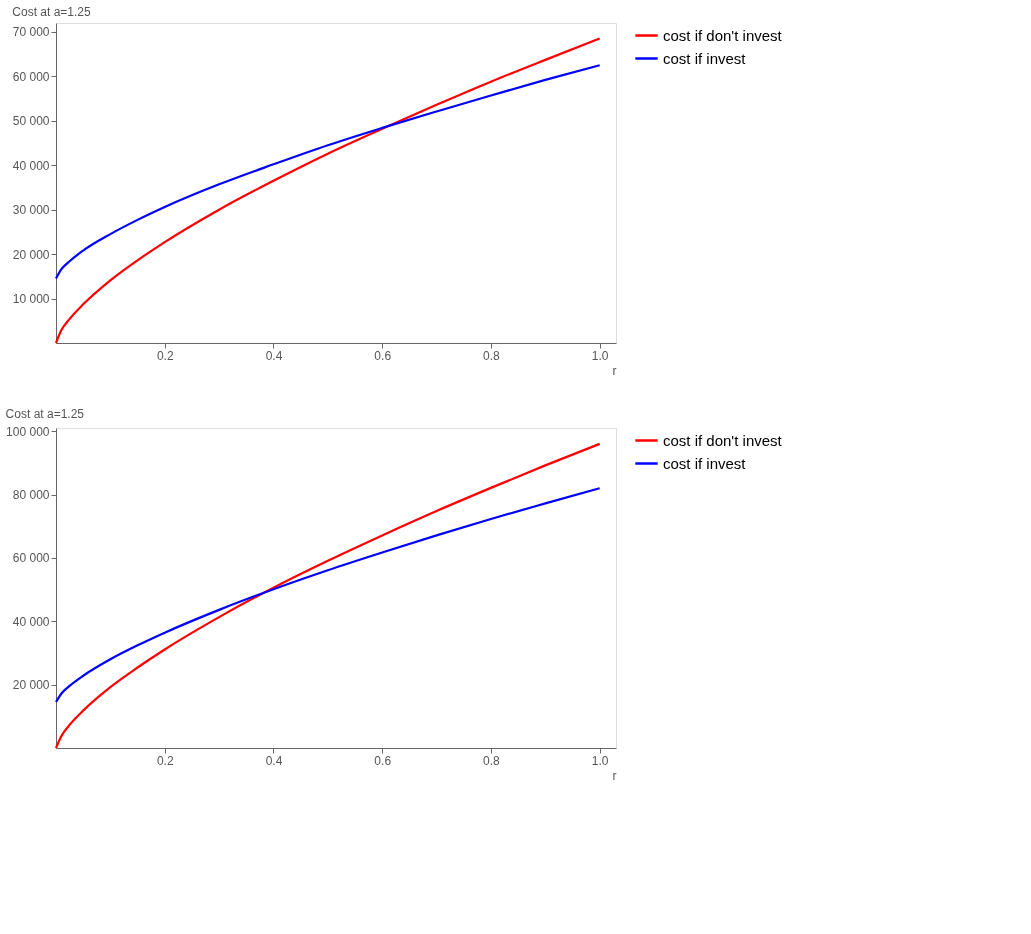 The width and height of the screenshot is (1031, 934). Describe the element at coordinates (31, 32) in the screenshot. I see `y-tick-label: 70 000` at that location.